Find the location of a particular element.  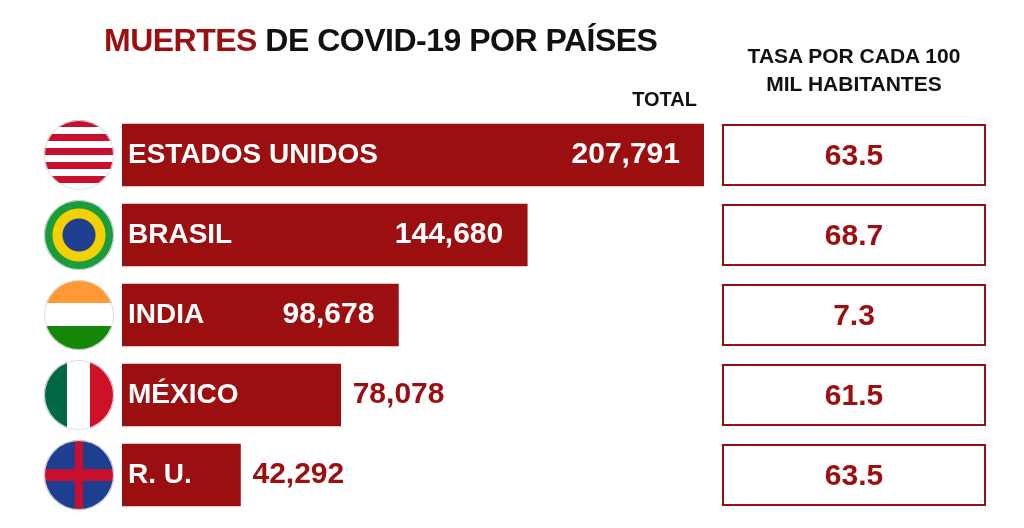

data-label: 61.5 is located at coordinates (854, 395).